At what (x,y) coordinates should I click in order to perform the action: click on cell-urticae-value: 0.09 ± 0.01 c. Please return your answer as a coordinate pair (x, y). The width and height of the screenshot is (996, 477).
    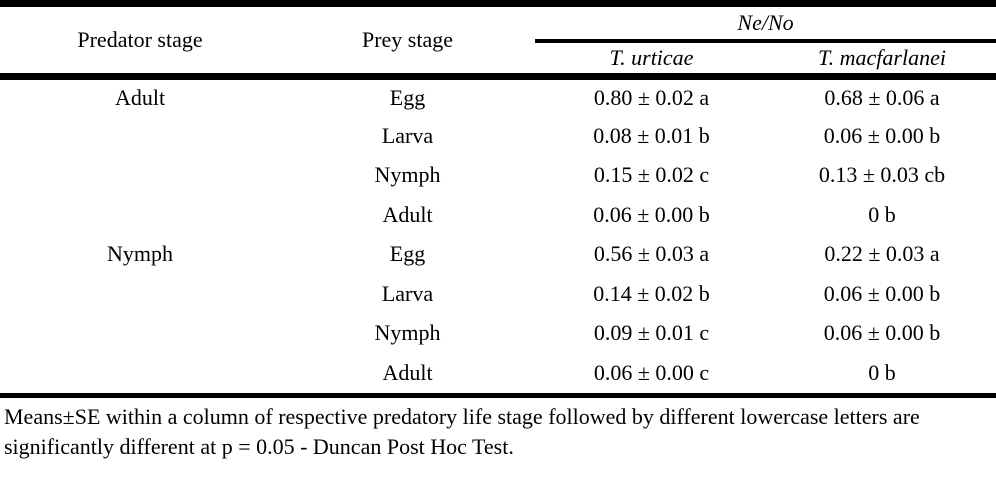
    Looking at the image, I should click on (651, 333).